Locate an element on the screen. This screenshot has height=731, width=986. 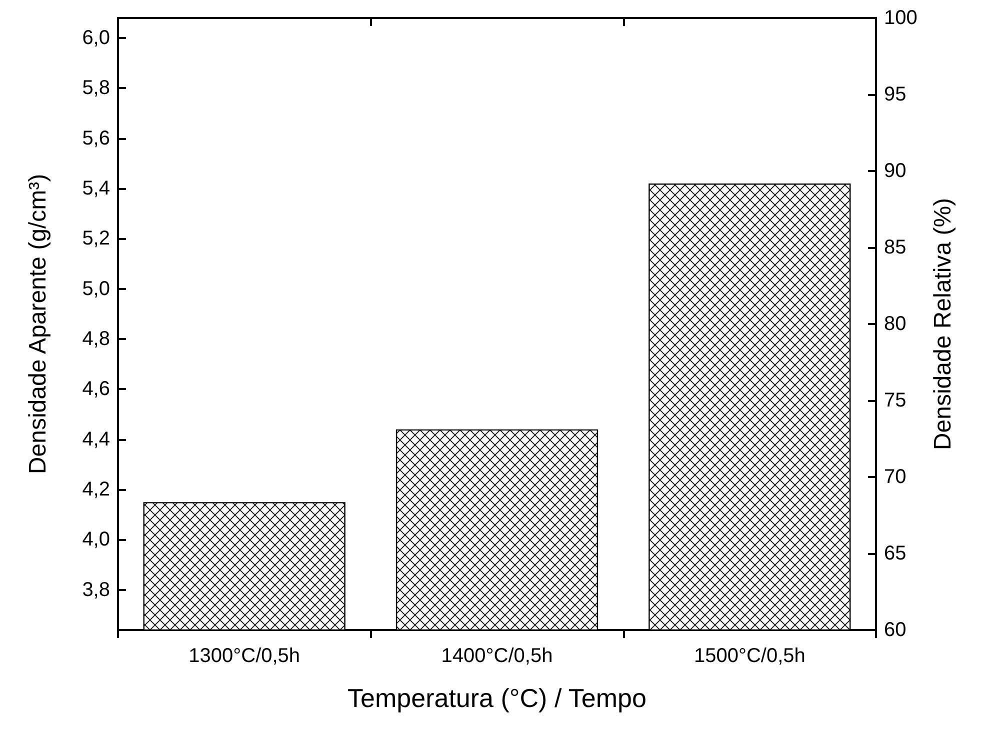
y2-tick-label: 85 is located at coordinates (895, 247).